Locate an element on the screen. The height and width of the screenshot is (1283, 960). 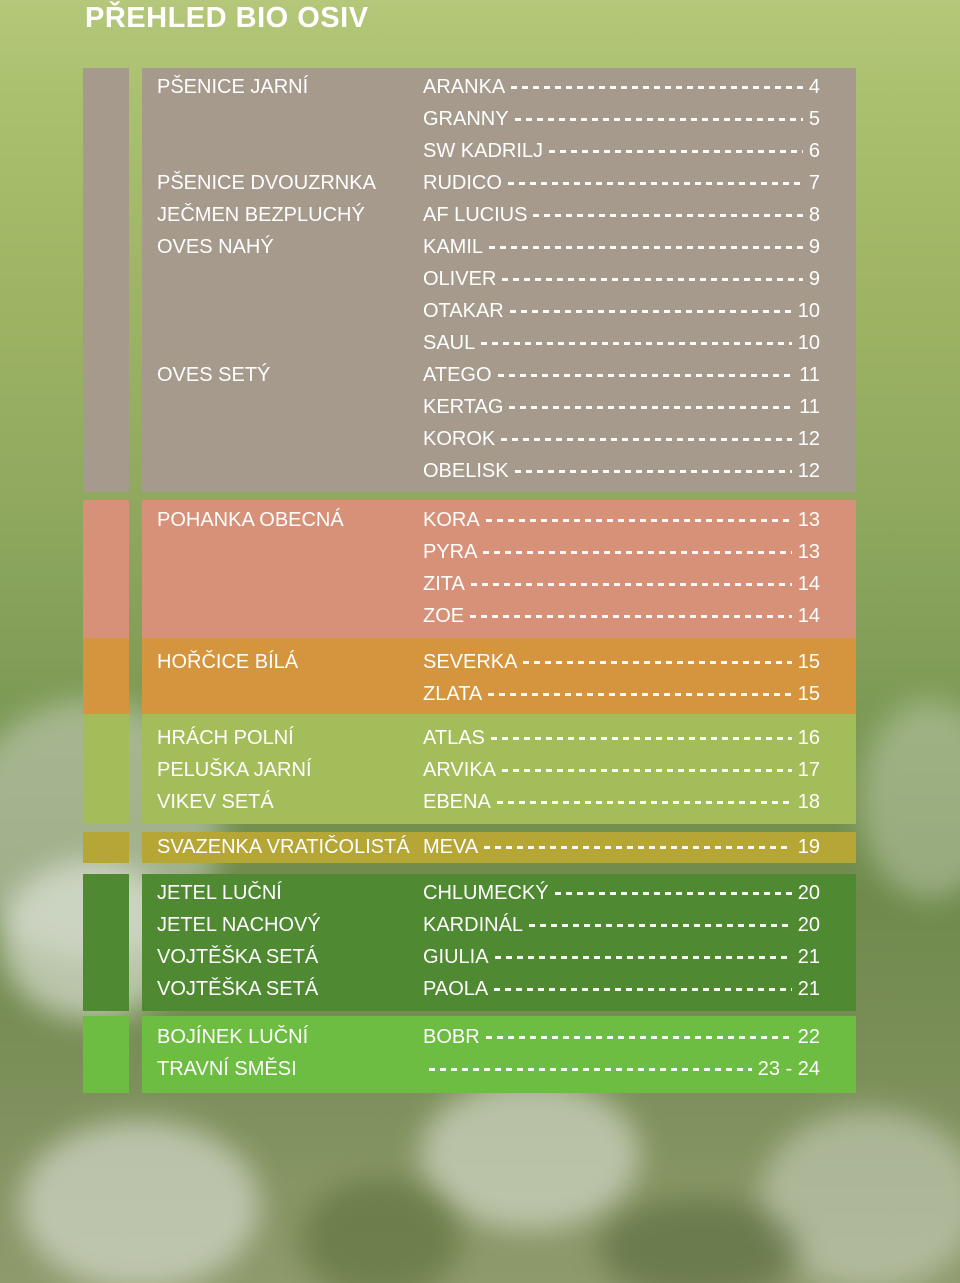
page-number: 17 is located at coordinates (808, 770).